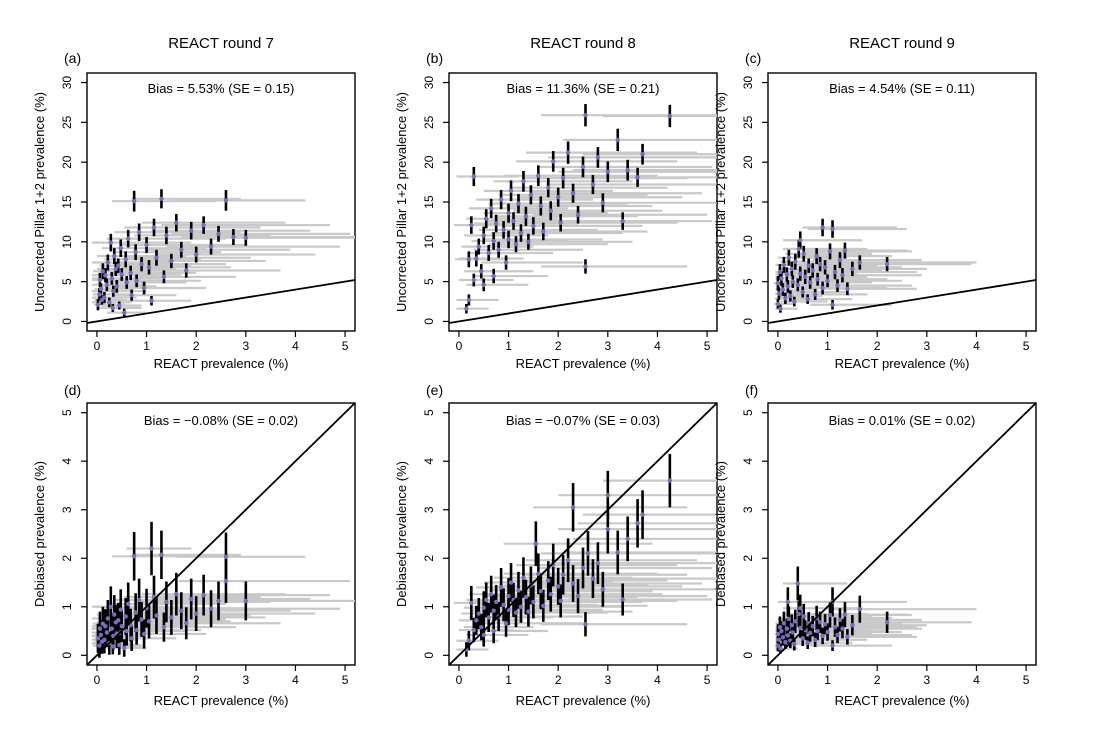  What do you see at coordinates (429, 83) in the screenshot?
I see `y-tick-label: 30` at bounding box center [429, 83].